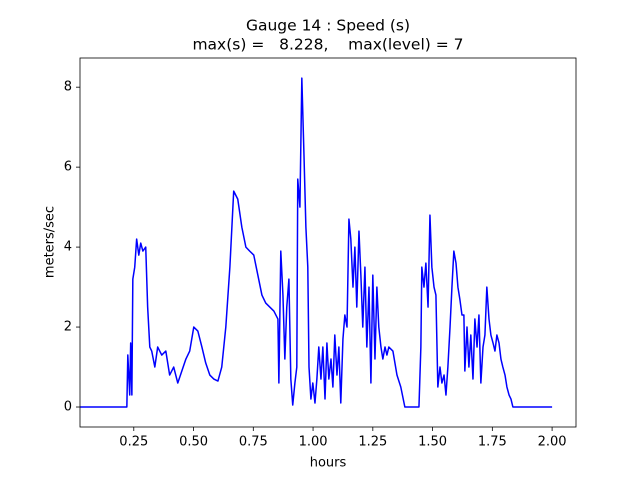 The height and width of the screenshot is (480, 640). What do you see at coordinates (68, 247) in the screenshot?
I see `y-tick-label: 4` at bounding box center [68, 247].